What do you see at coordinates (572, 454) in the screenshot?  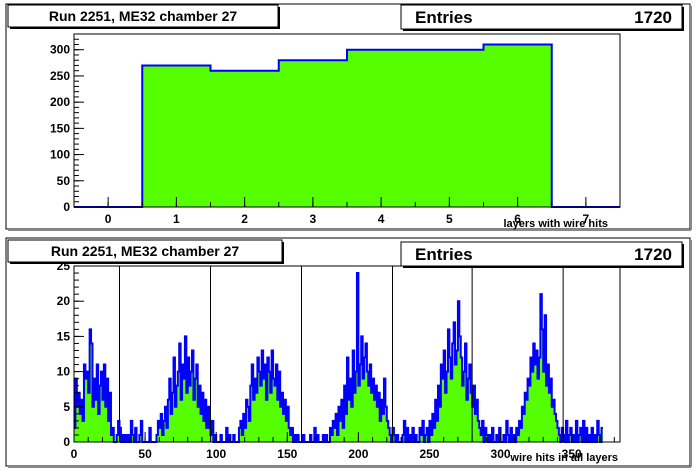 I see `x-tick-label: 350` at bounding box center [572, 454].